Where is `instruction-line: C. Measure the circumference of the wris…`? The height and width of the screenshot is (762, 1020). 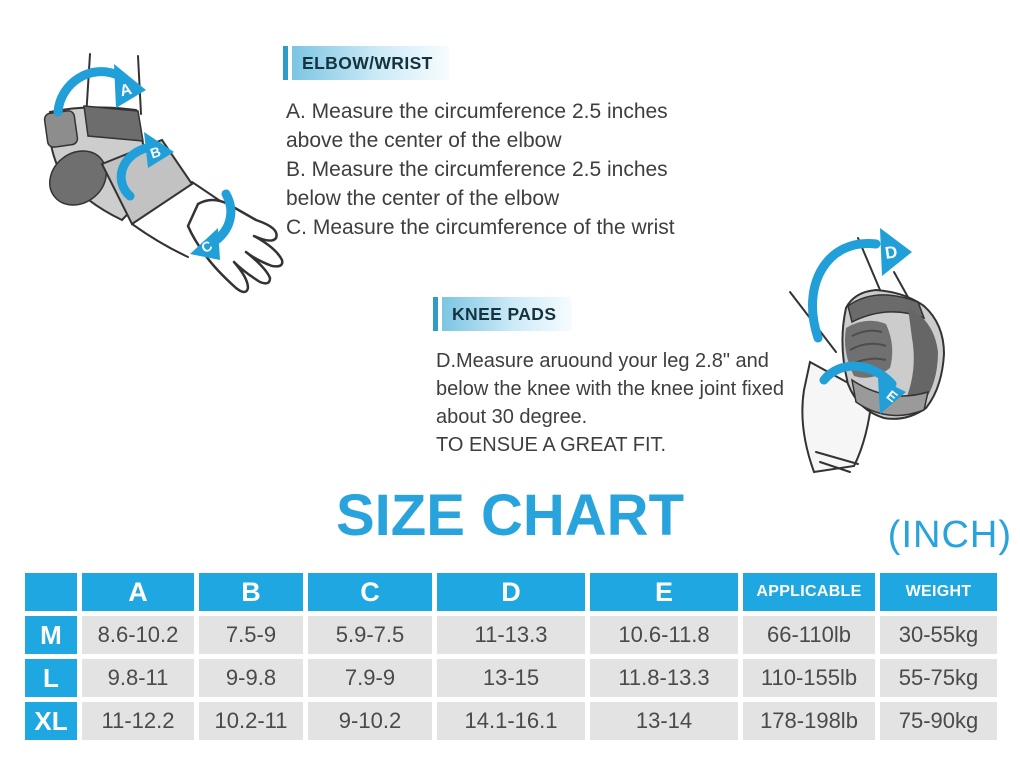 instruction-line: C. Measure the circumference of the wris… is located at coordinates (480, 227).